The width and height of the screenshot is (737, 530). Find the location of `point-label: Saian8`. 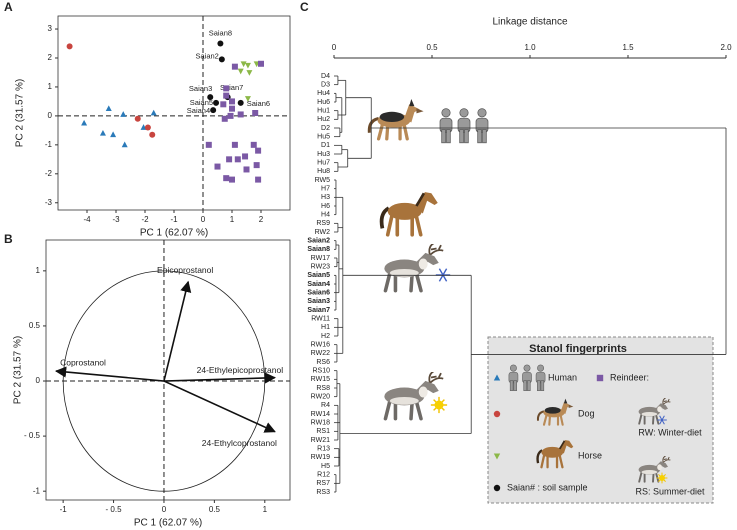

point-label: Saian8 is located at coordinates (220, 32).